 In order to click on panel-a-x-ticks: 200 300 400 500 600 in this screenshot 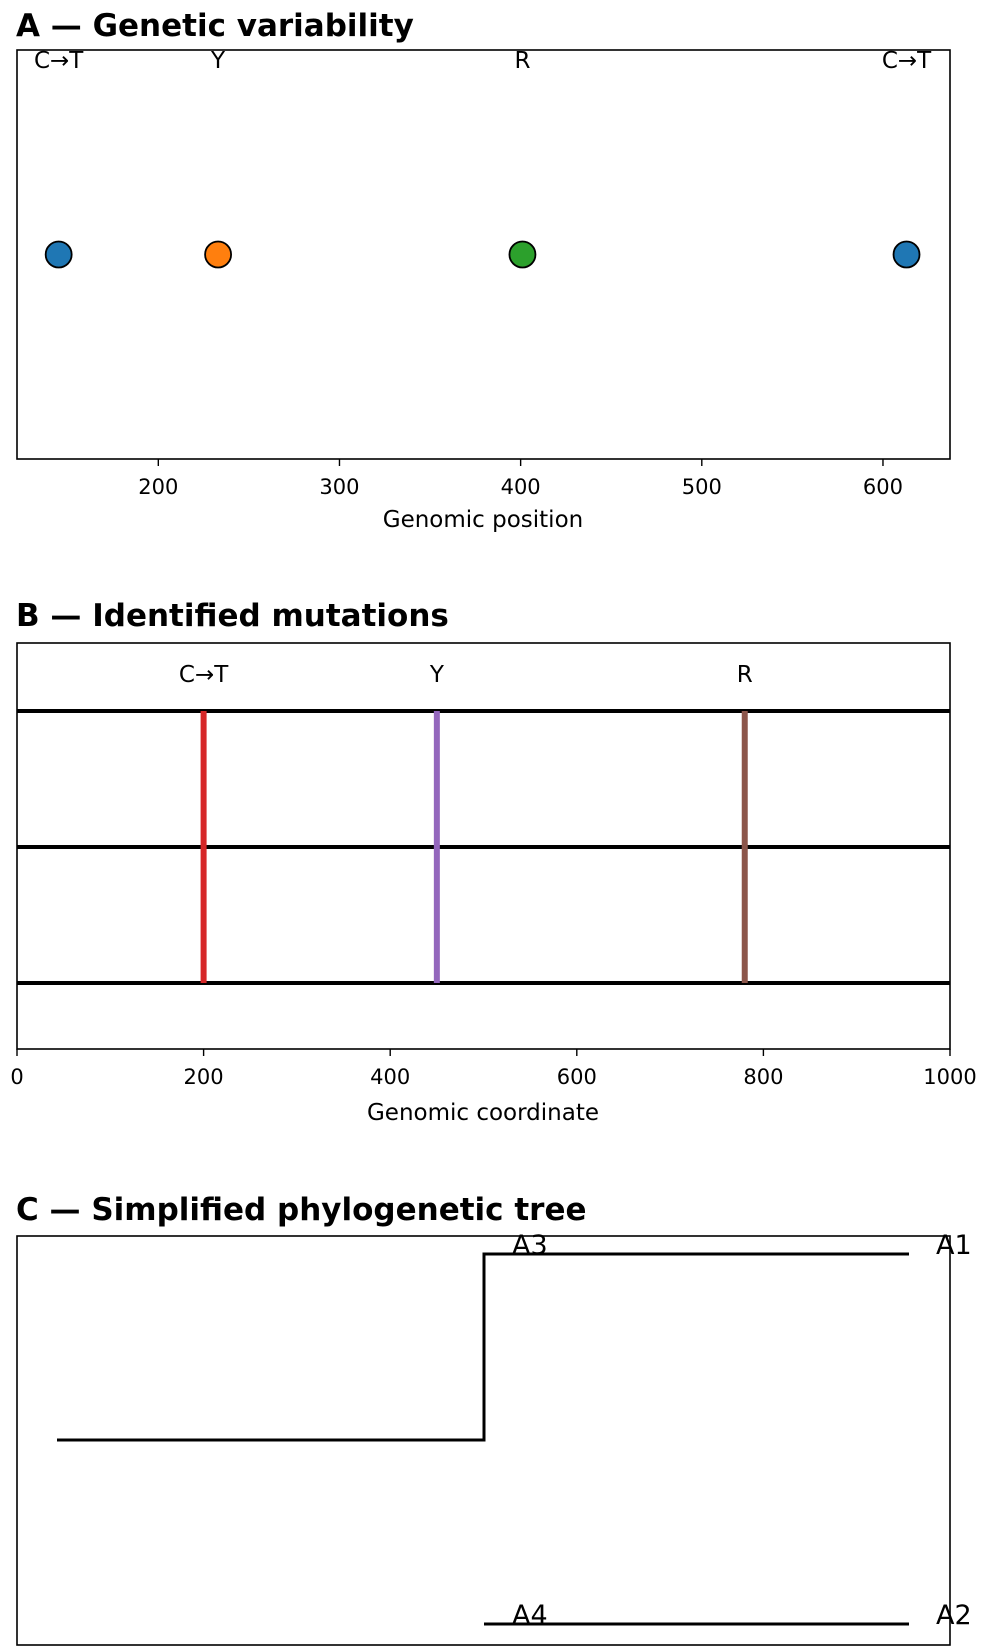, I will do `click(520, 479)`.